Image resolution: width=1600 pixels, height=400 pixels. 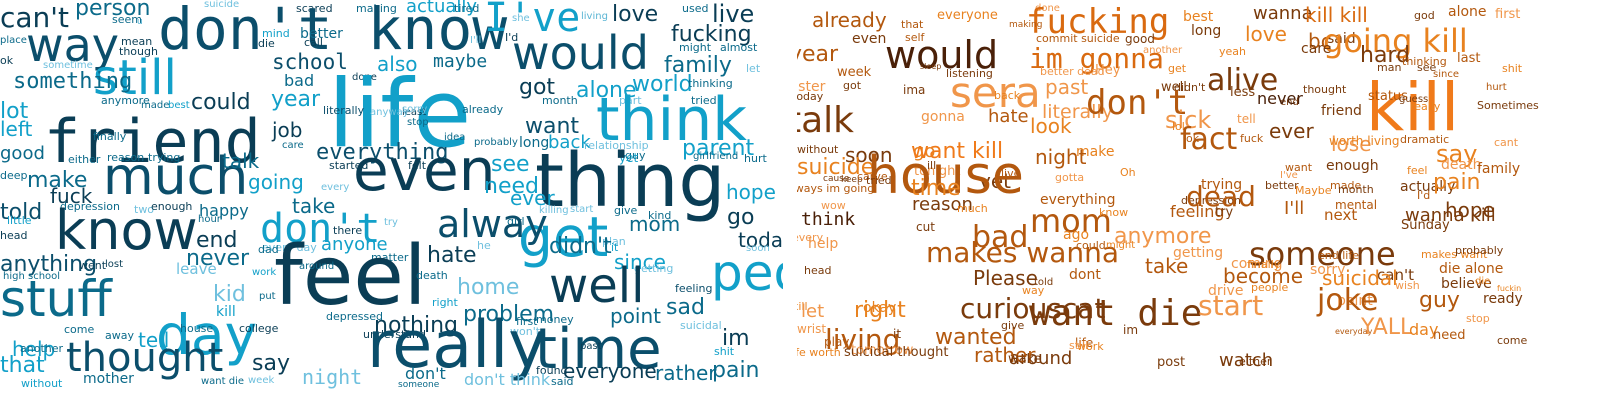 I want to click on left-word: someone, so click(x=419, y=385).